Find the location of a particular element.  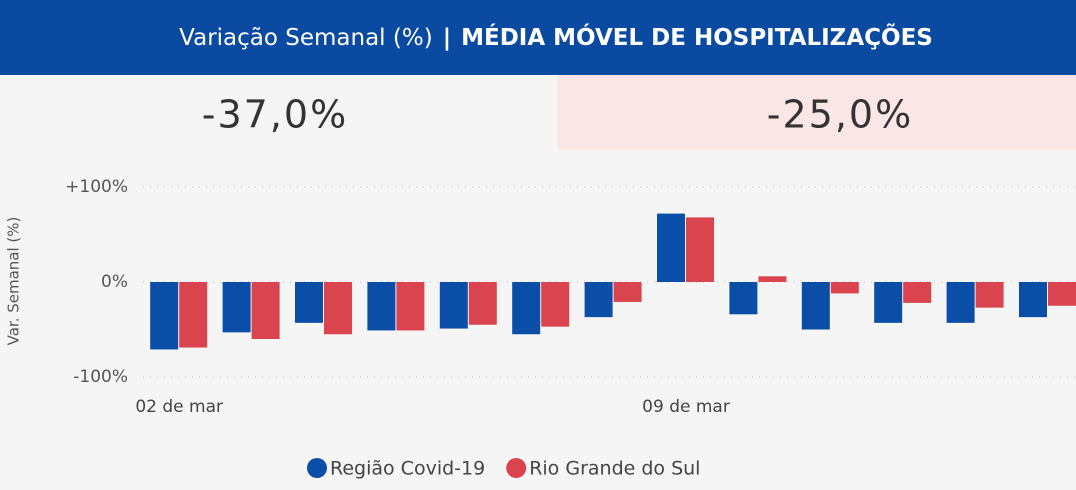

kpi-card is located at coordinates (817, 112).